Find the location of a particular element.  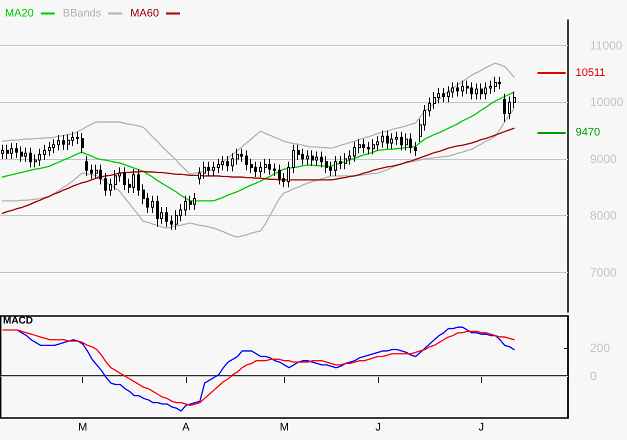

x-tick-label: M is located at coordinates (284, 428).